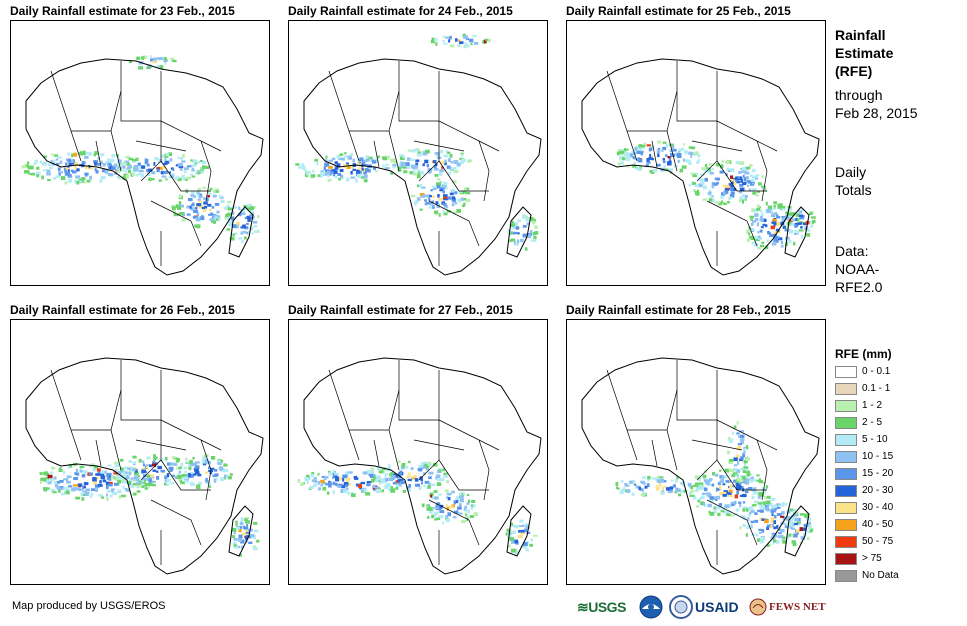  What do you see at coordinates (851, 172) in the screenshot?
I see `totals-line: Daily` at bounding box center [851, 172].